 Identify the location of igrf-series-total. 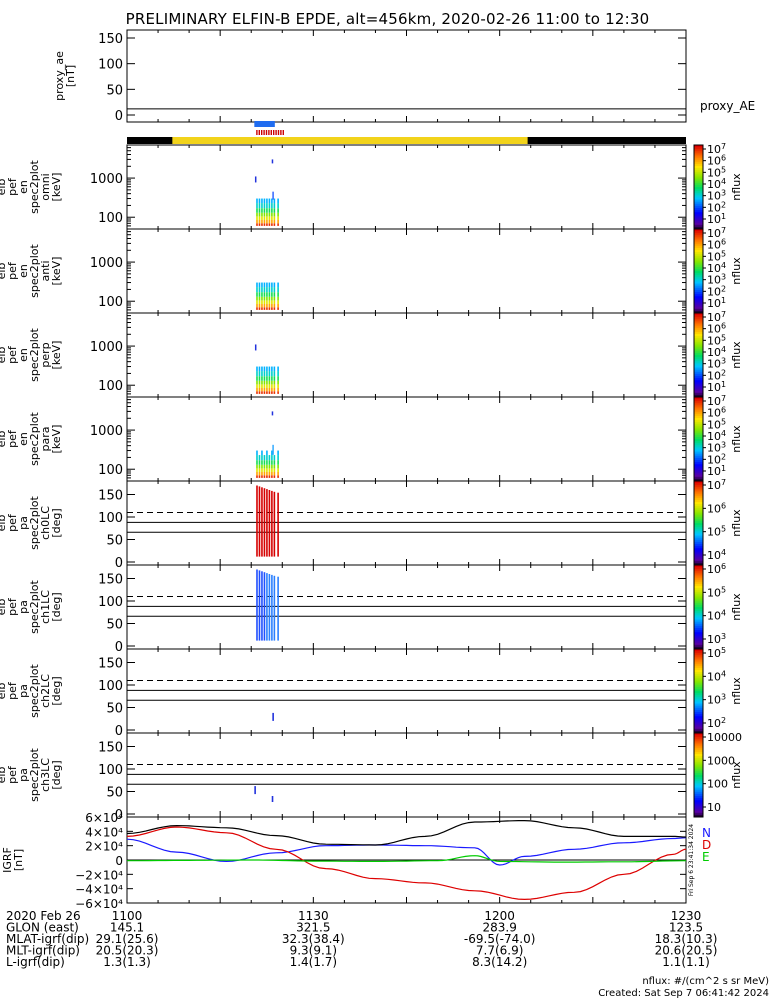
(406, 832).